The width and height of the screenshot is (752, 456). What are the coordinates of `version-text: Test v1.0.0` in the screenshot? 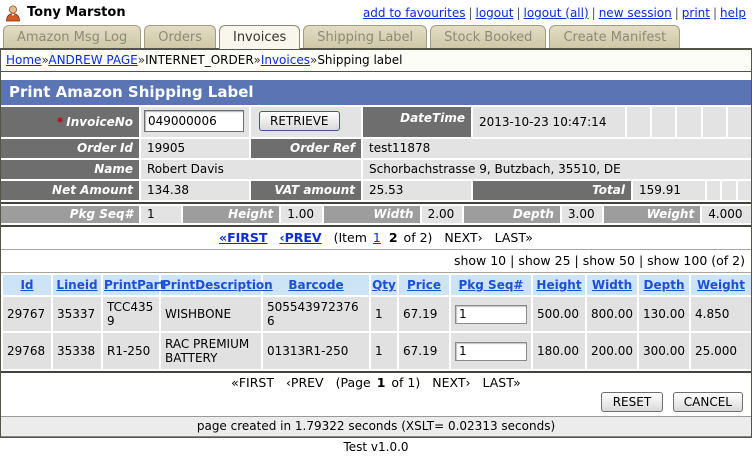 It's located at (376, 447).